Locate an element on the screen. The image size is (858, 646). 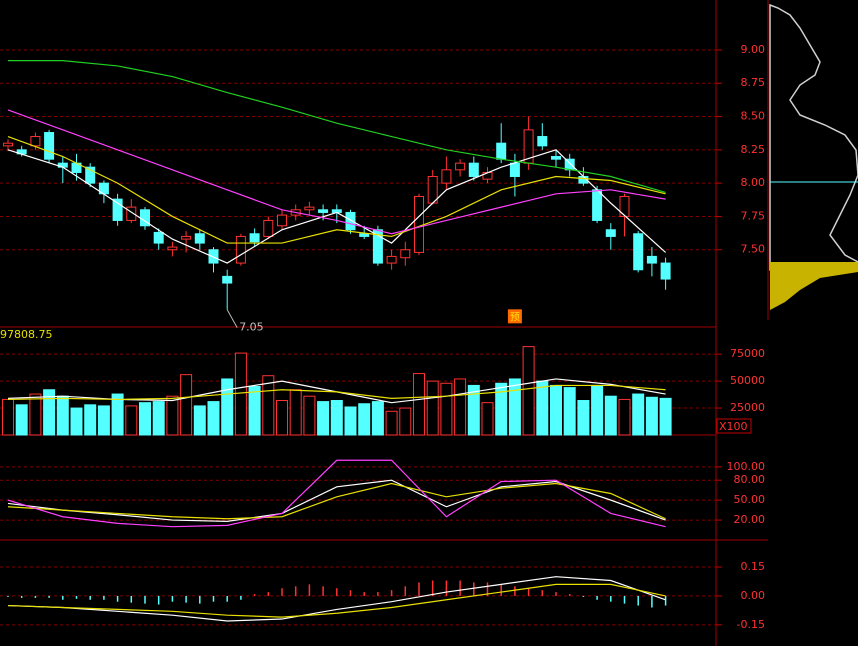
volume-header: 97808.75 is located at coordinates (26, 334).